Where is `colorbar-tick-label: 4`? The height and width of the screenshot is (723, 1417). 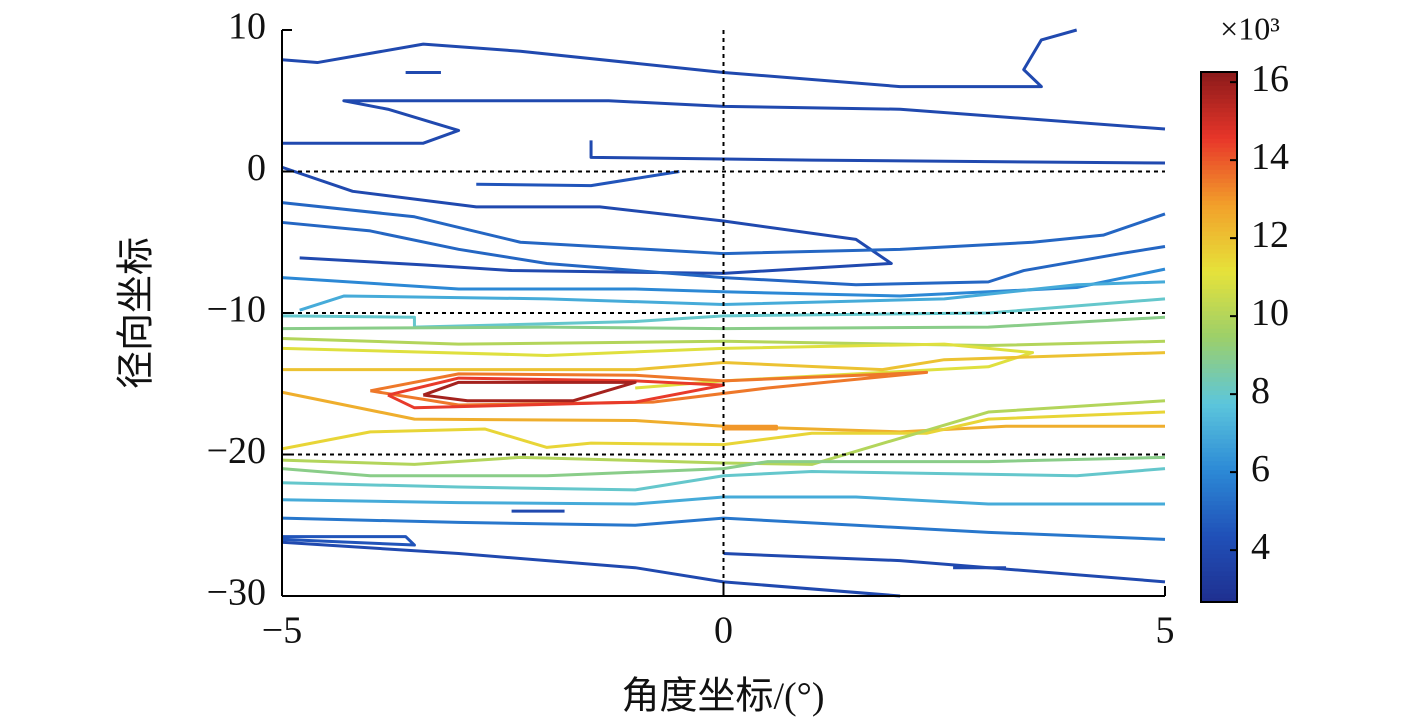 colorbar-tick-label: 4 is located at coordinates (1260, 547).